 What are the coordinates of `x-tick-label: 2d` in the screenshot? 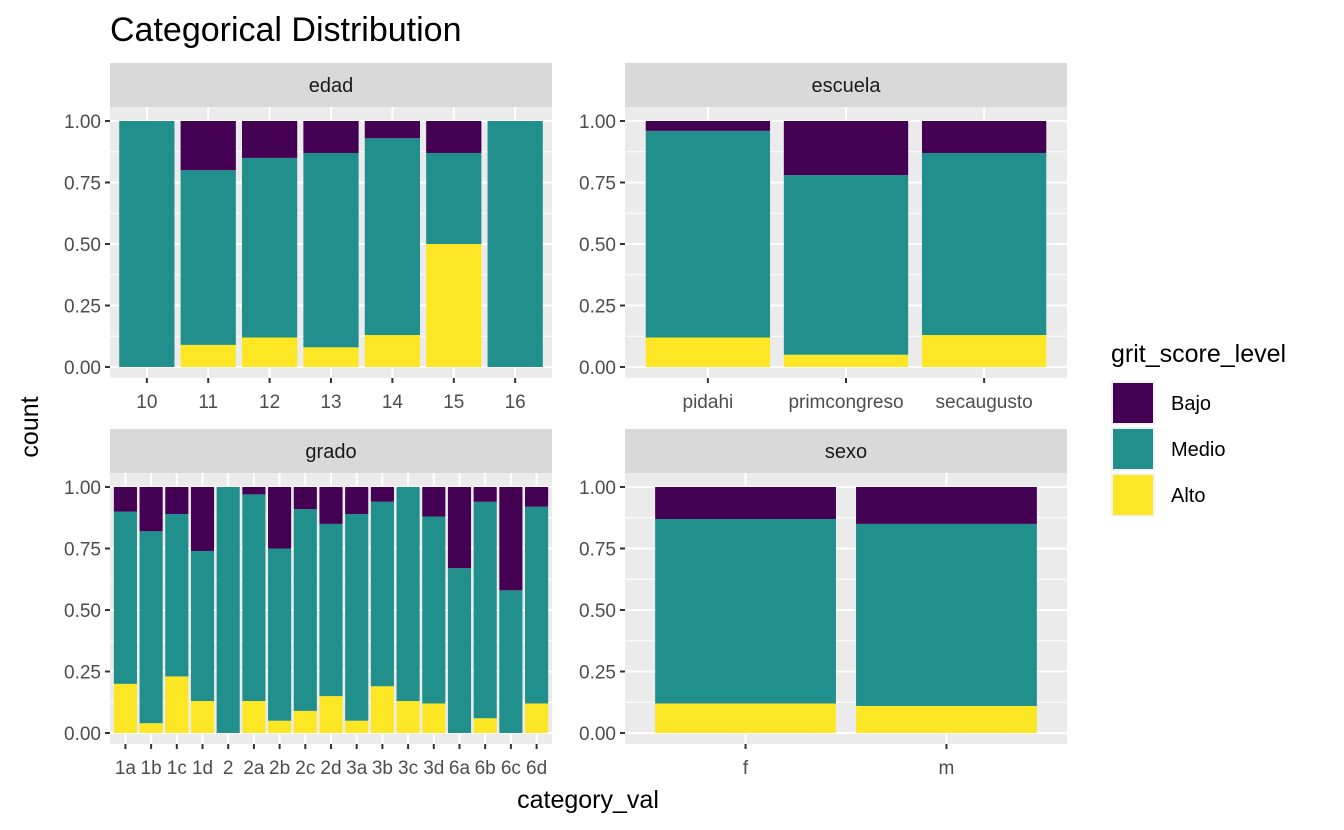 It's located at (330, 768).